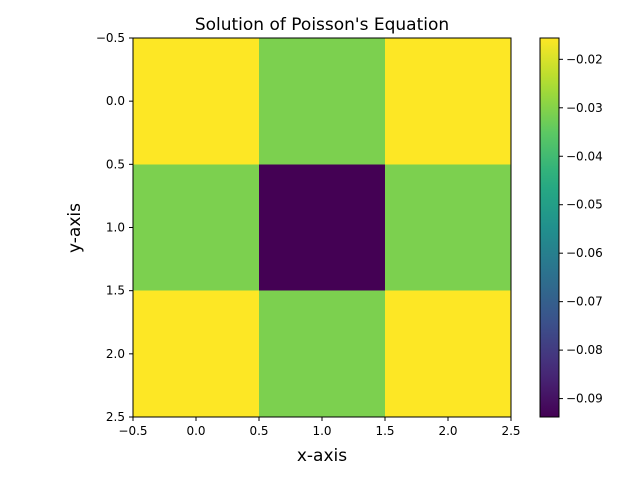 Image resolution: width=640 pixels, height=480 pixels. I want to click on x-tick-label: −0.5, so click(132, 431).